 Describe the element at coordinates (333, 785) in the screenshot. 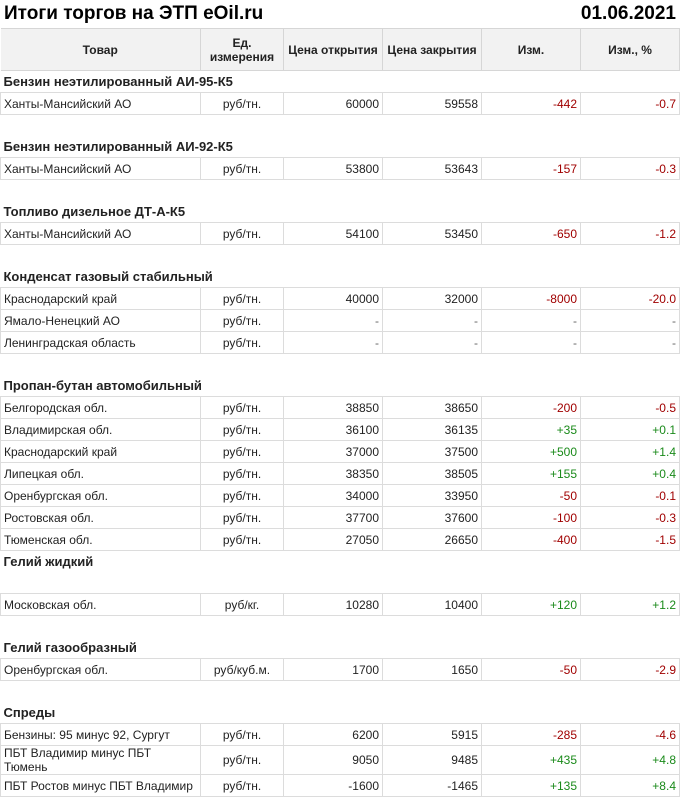

I see `cell: -1600` at that location.